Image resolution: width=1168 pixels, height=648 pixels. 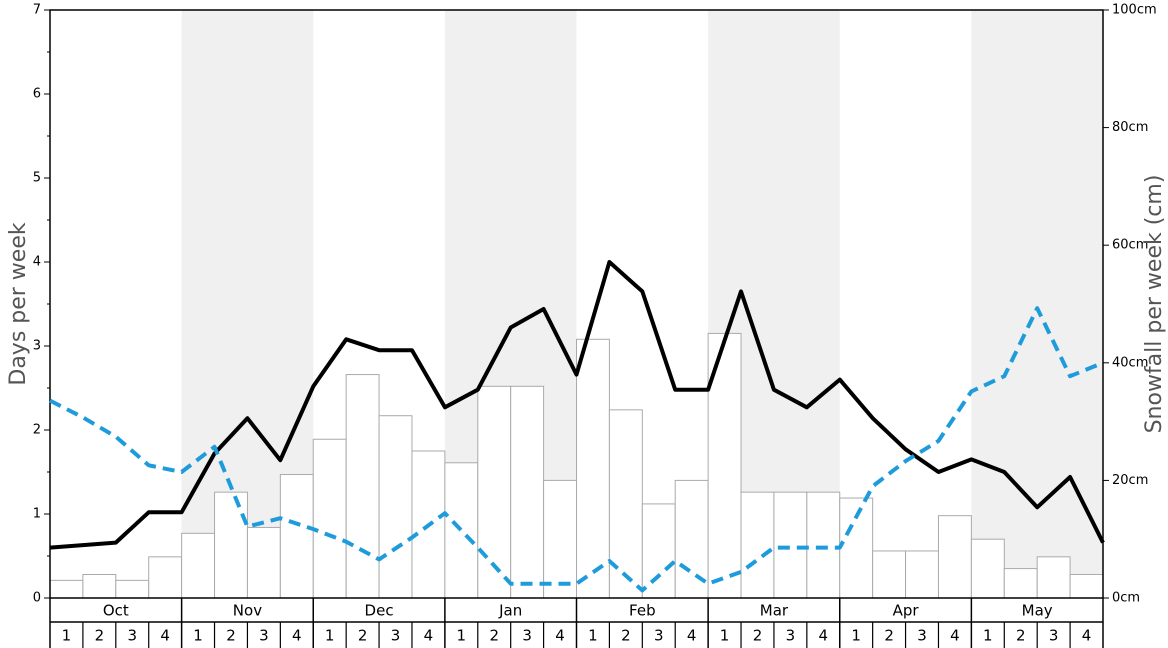 I want to click on left-axis: 0 1 2 3 4 5 6 7, so click(x=41, y=304).